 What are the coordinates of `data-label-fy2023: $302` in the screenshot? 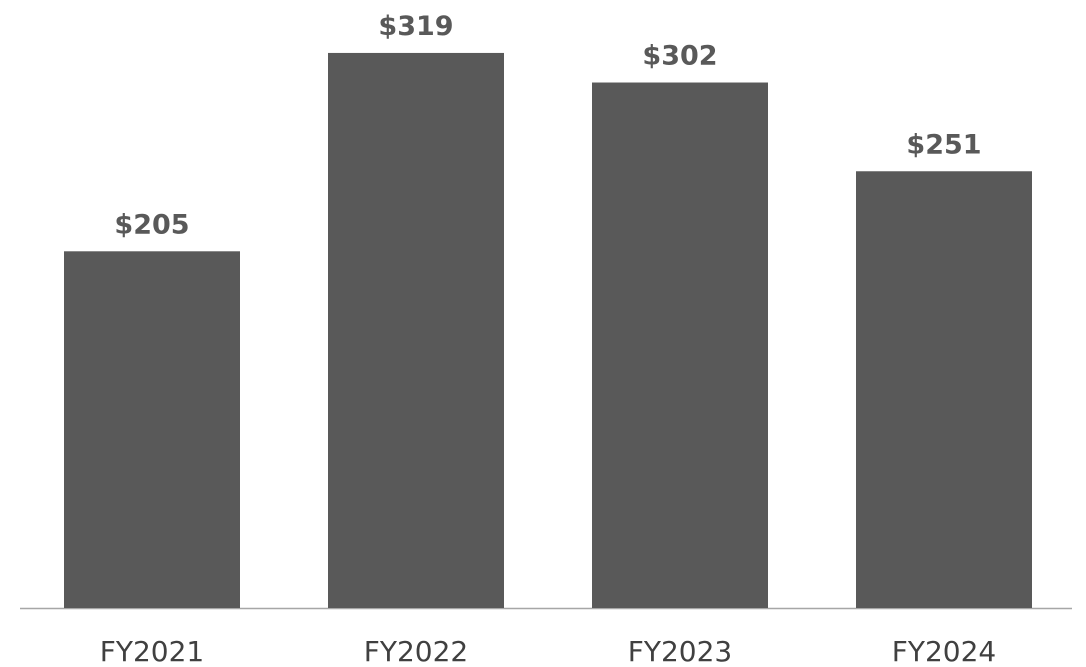 It's located at (679, 56).